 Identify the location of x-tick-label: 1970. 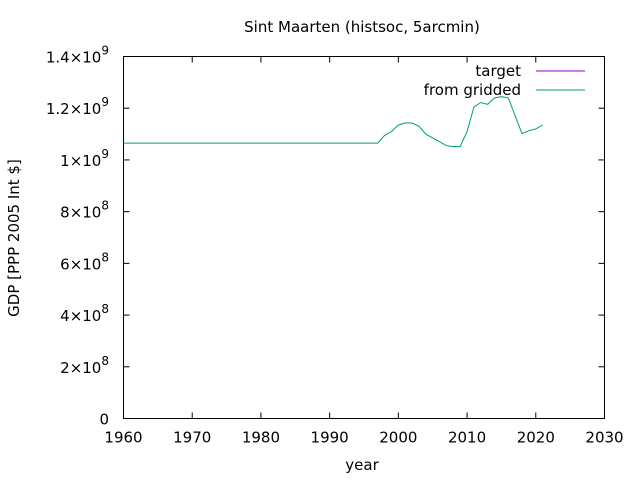
(192, 438).